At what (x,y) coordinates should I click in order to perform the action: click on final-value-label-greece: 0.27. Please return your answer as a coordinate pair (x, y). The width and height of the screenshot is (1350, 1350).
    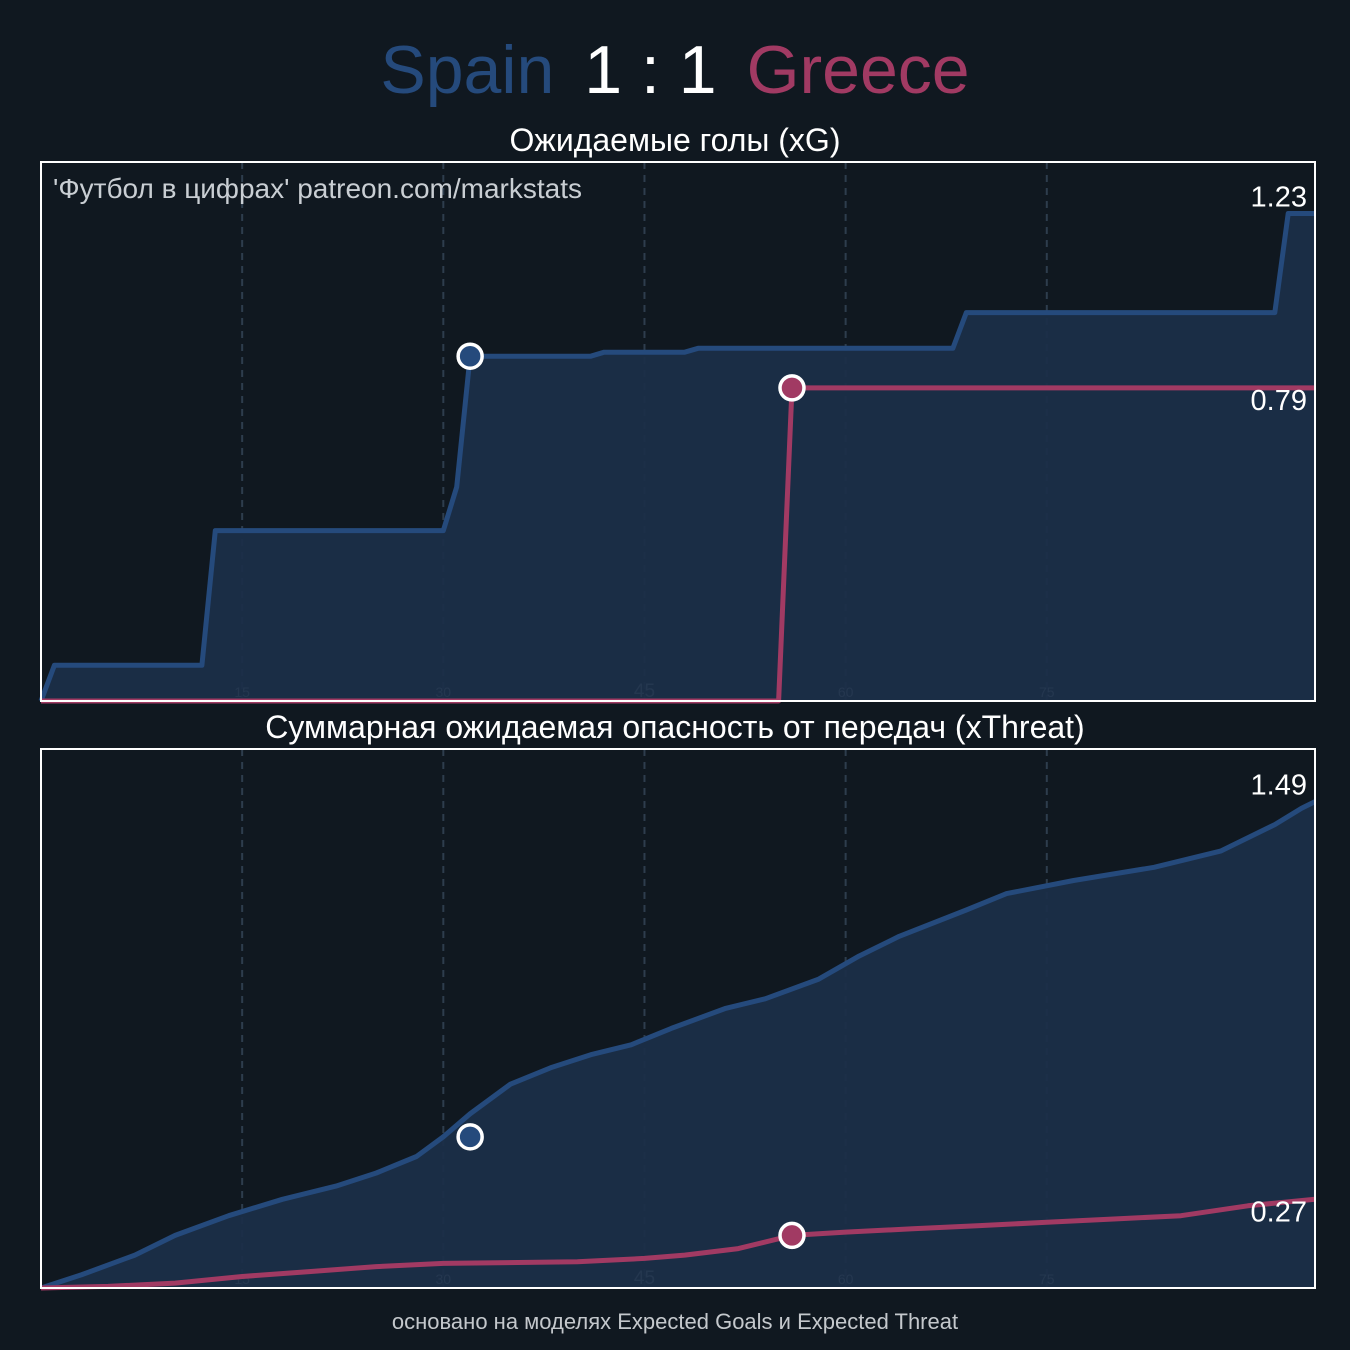
    Looking at the image, I should click on (1279, 1212).